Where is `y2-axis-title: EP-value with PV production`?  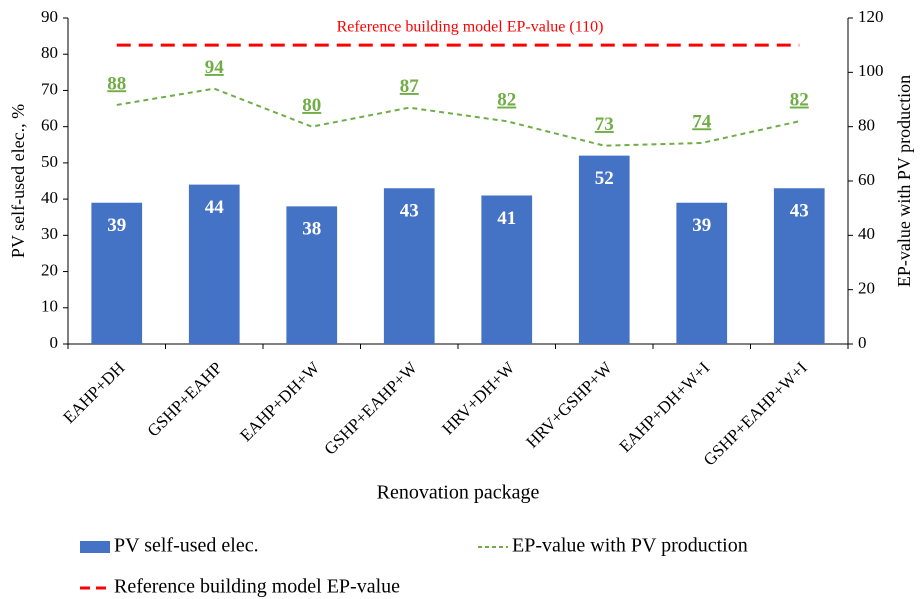
y2-axis-title: EP-value with PV production is located at coordinates (904, 181).